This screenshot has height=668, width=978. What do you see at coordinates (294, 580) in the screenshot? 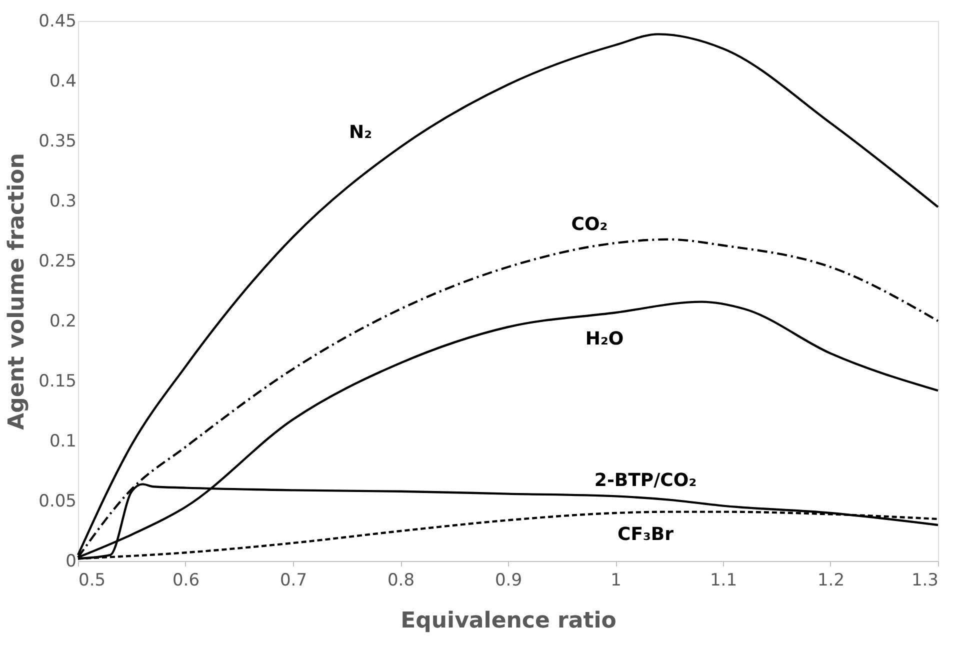
I see `x-tick-label: 0.7` at bounding box center [294, 580].